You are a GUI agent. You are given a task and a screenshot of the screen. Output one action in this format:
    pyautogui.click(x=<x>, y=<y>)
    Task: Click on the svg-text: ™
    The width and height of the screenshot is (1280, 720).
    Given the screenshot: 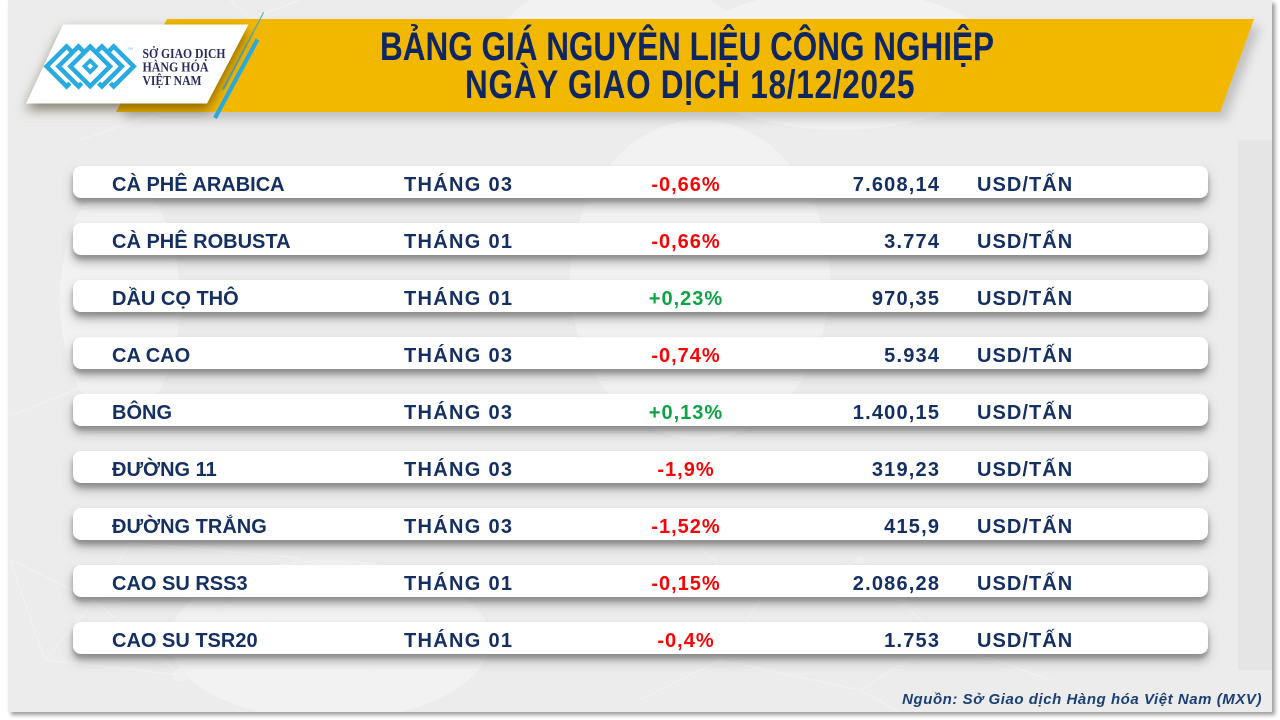 What is the action you would take?
    pyautogui.click(x=130, y=50)
    